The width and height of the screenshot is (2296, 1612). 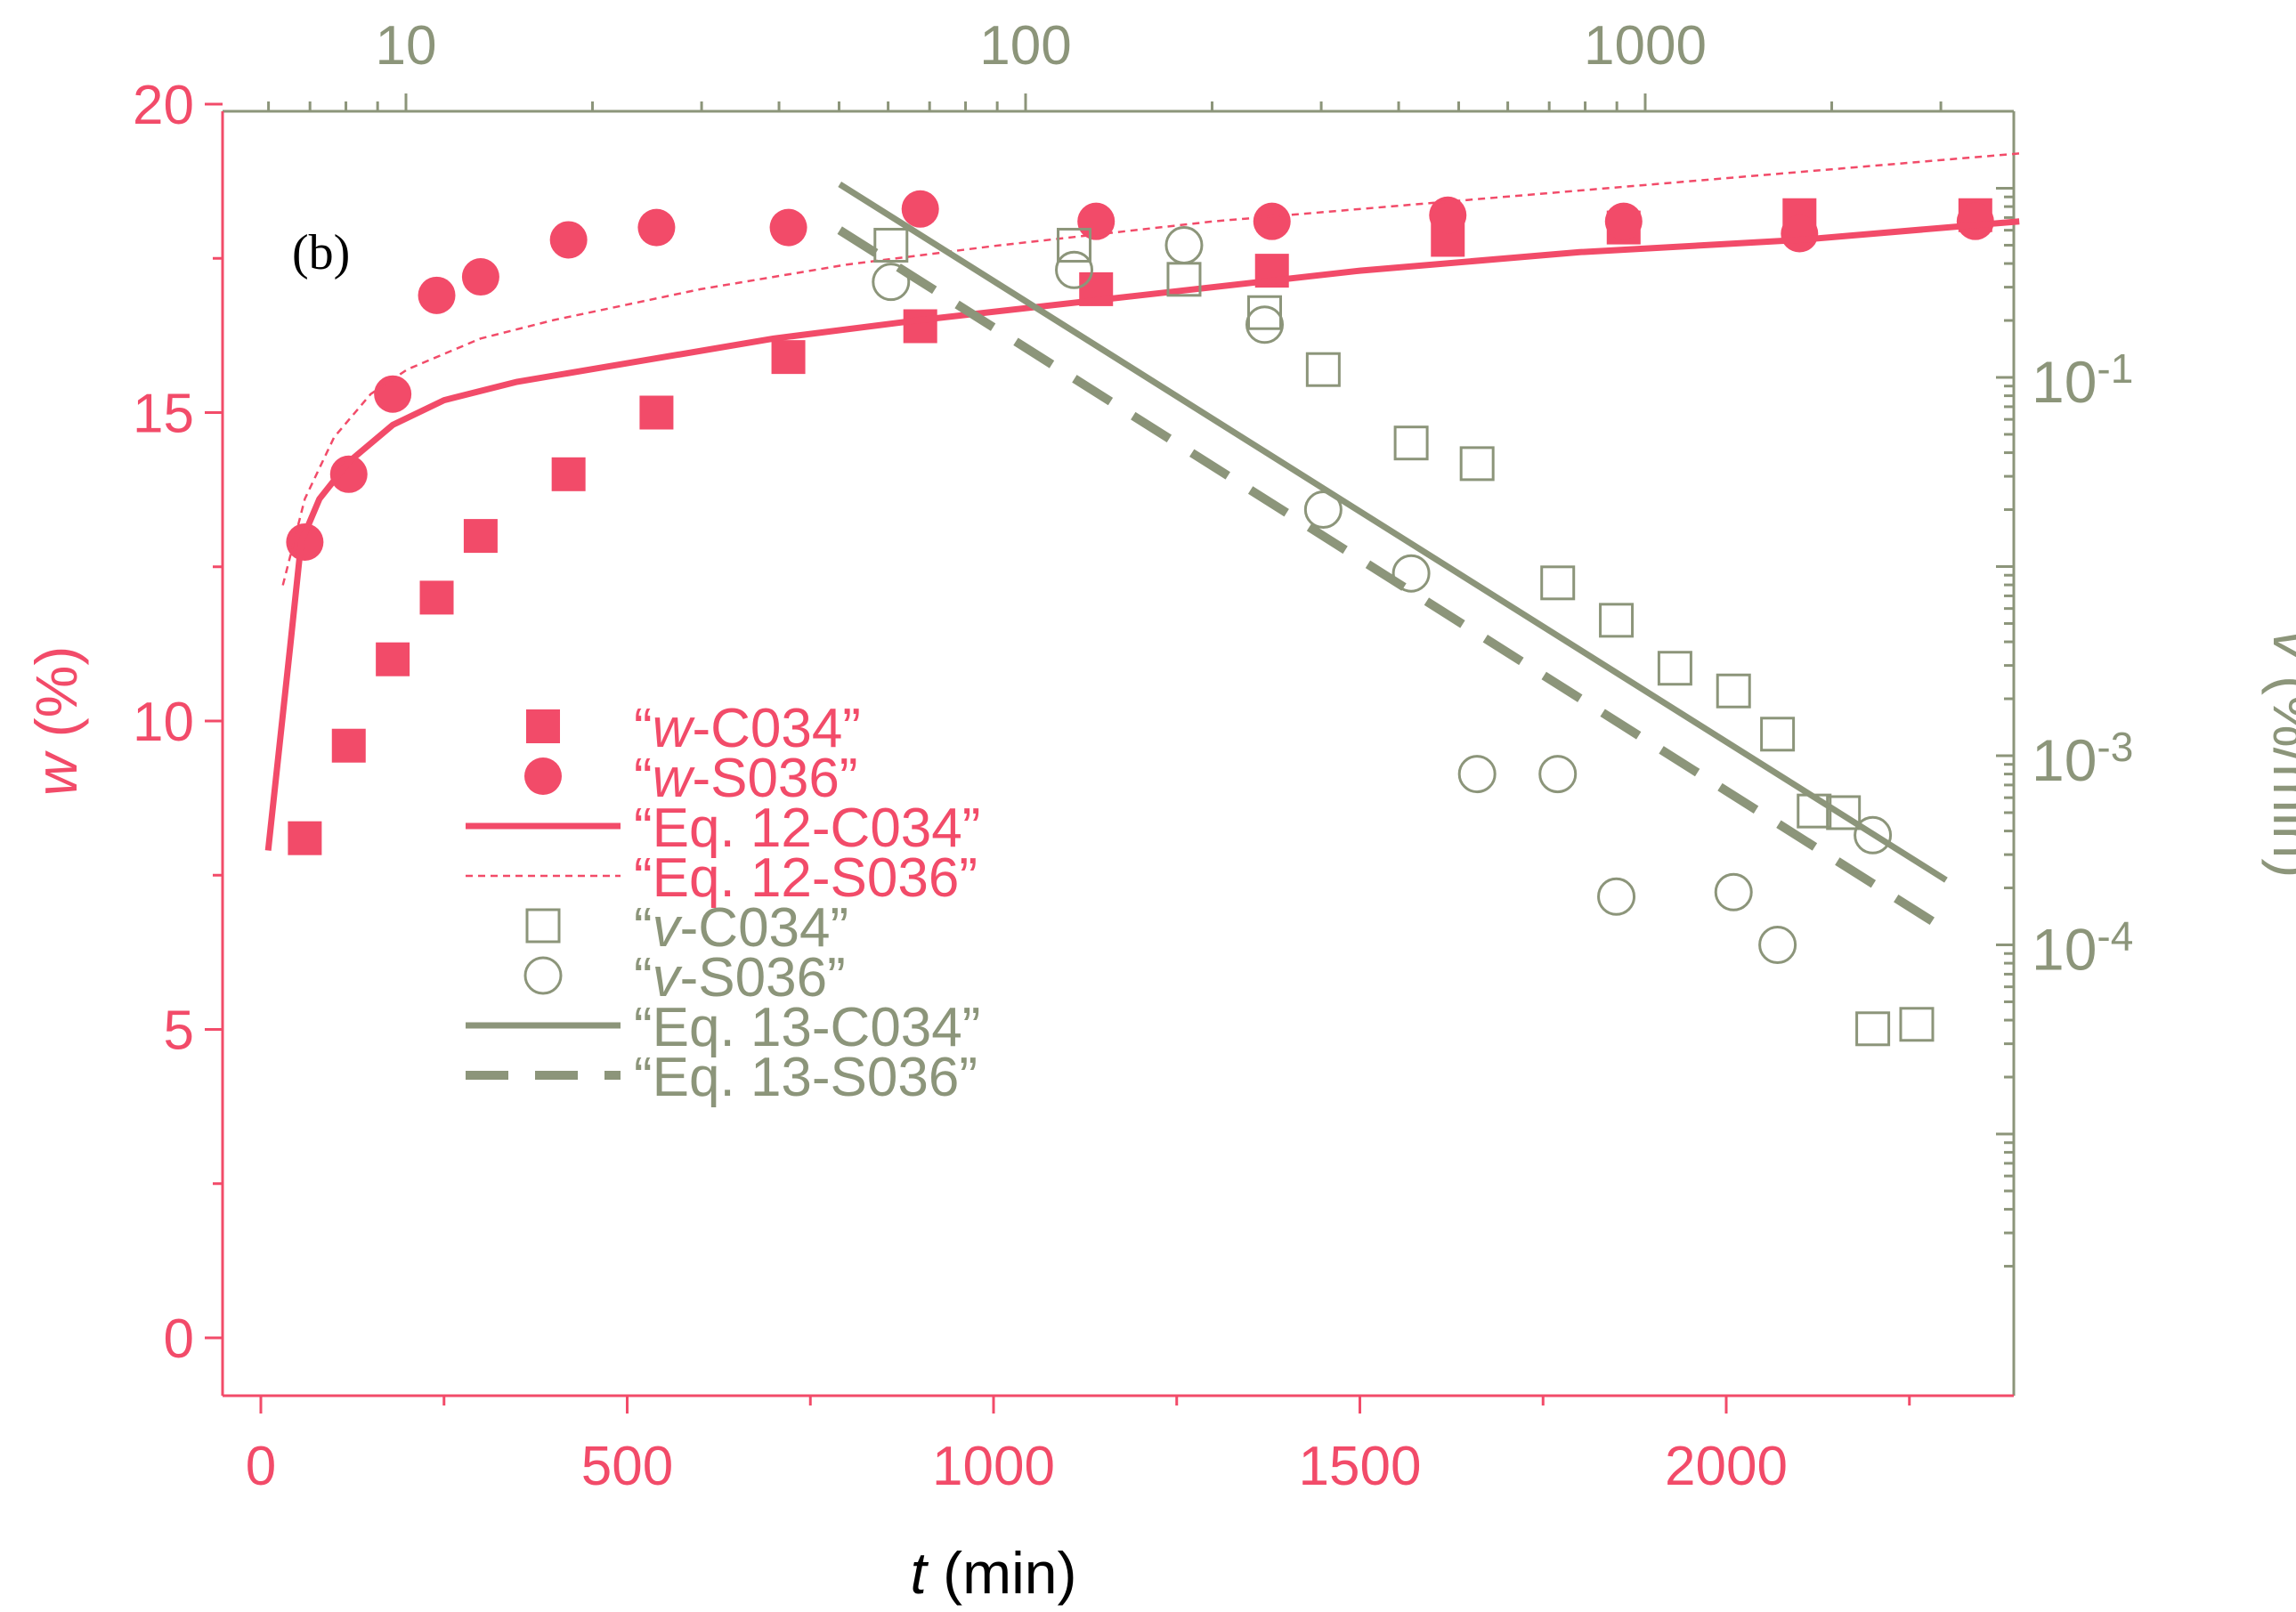 I want to click on legend-item-3: “Eq. 12-C034”, so click(x=723, y=829).